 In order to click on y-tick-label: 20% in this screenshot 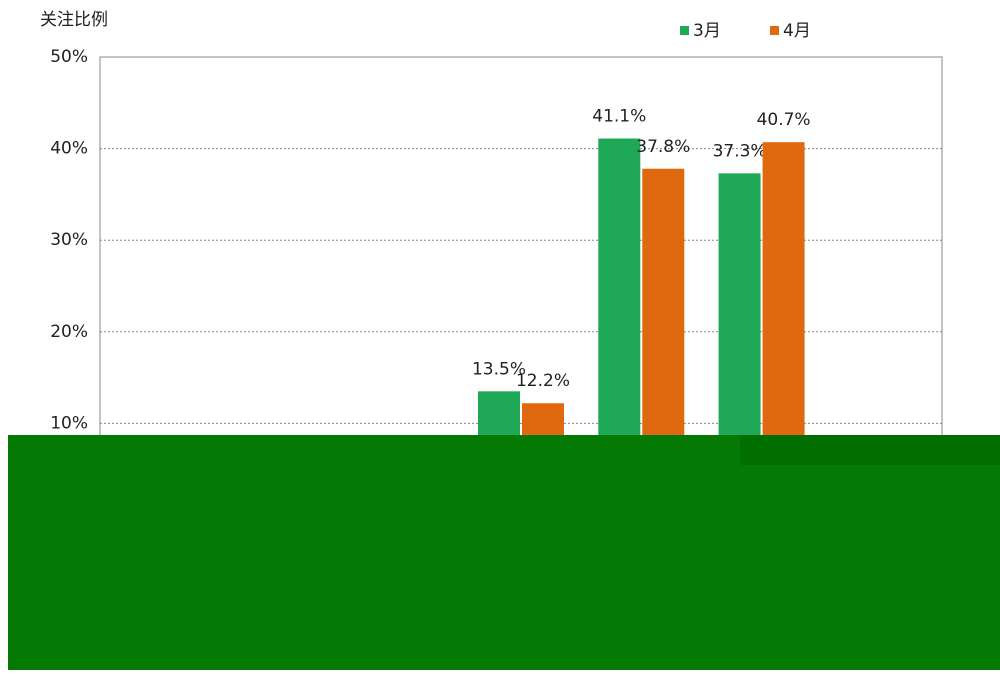, I will do `click(69, 332)`.